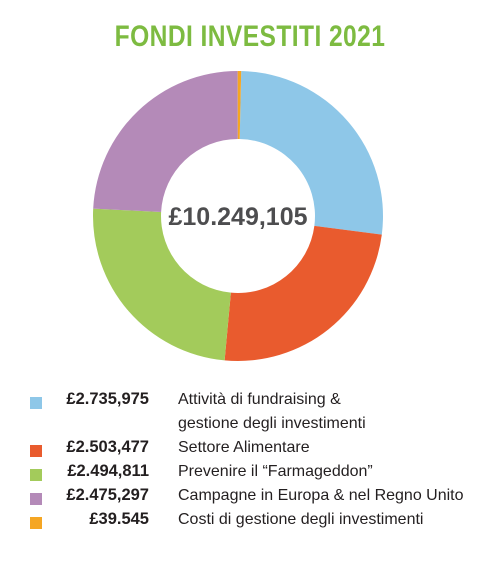 The height and width of the screenshot is (568, 500). I want to click on legend-label-line: gestione degli investimenti, so click(272, 423).